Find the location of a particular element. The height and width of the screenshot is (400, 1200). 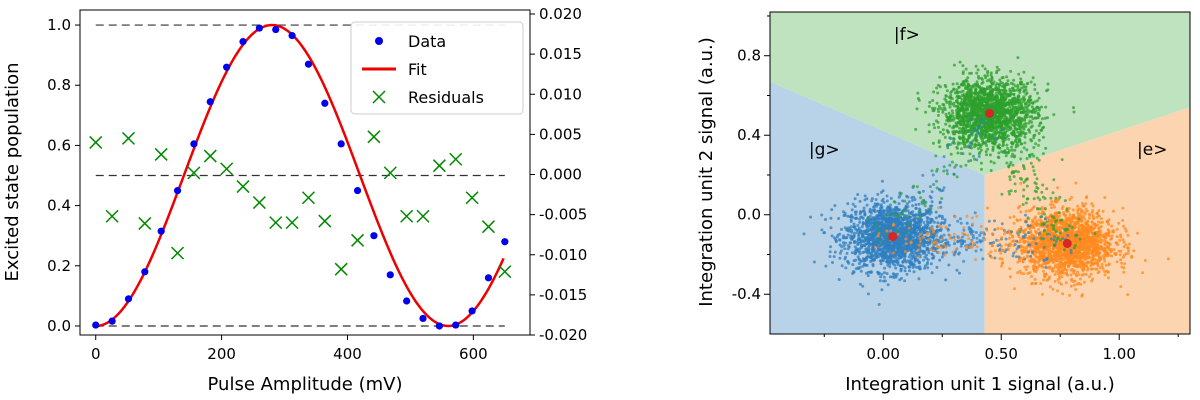

rabi-y2-tick-label: 0.010 is located at coordinates (560, 94).